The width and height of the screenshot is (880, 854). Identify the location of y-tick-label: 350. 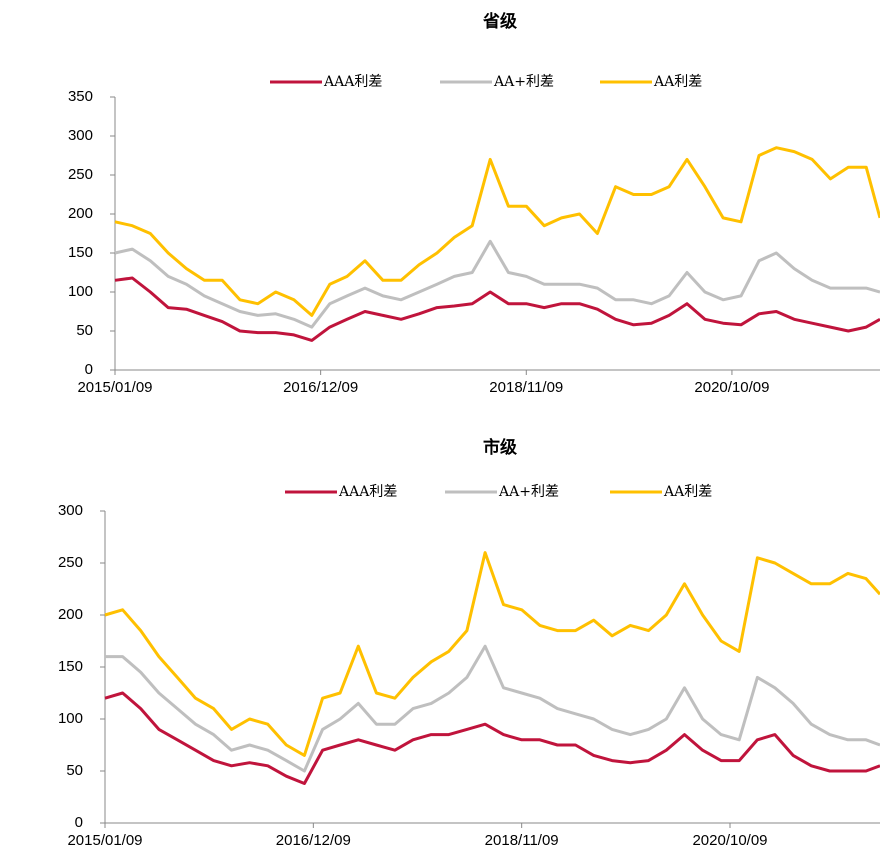
(80, 96).